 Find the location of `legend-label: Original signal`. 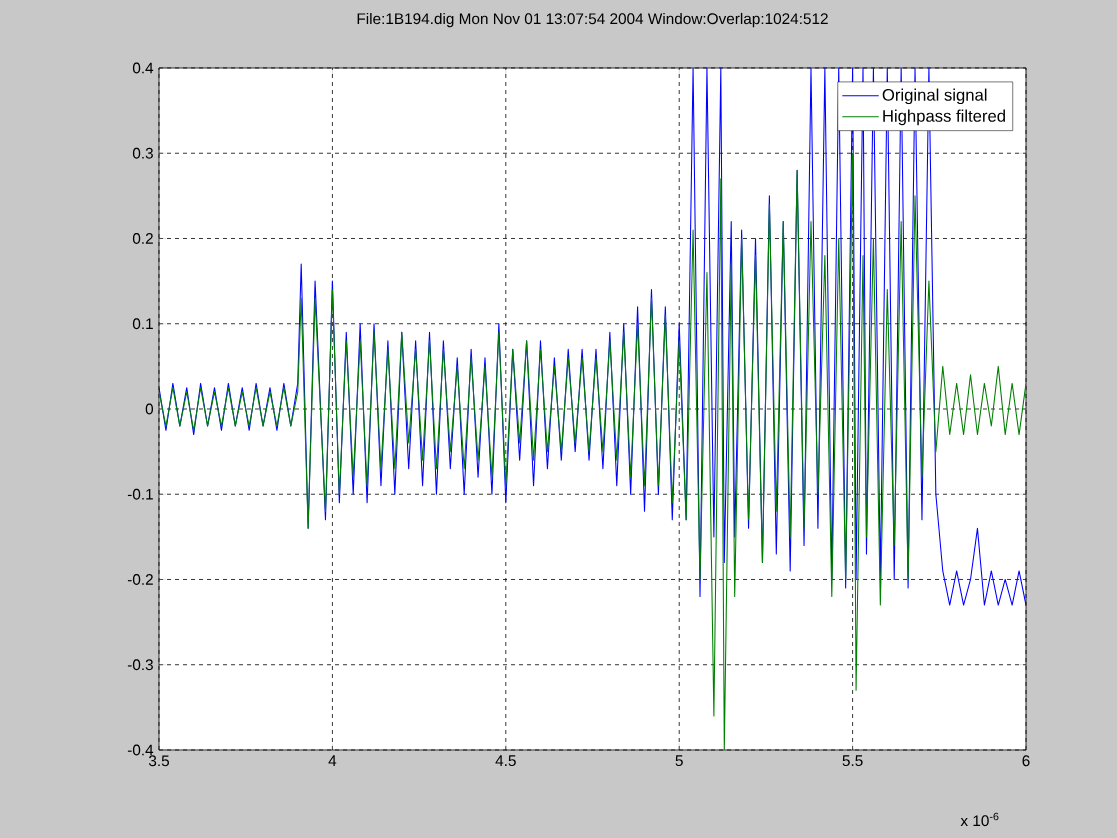

legend-label: Original signal is located at coordinates (934, 96).